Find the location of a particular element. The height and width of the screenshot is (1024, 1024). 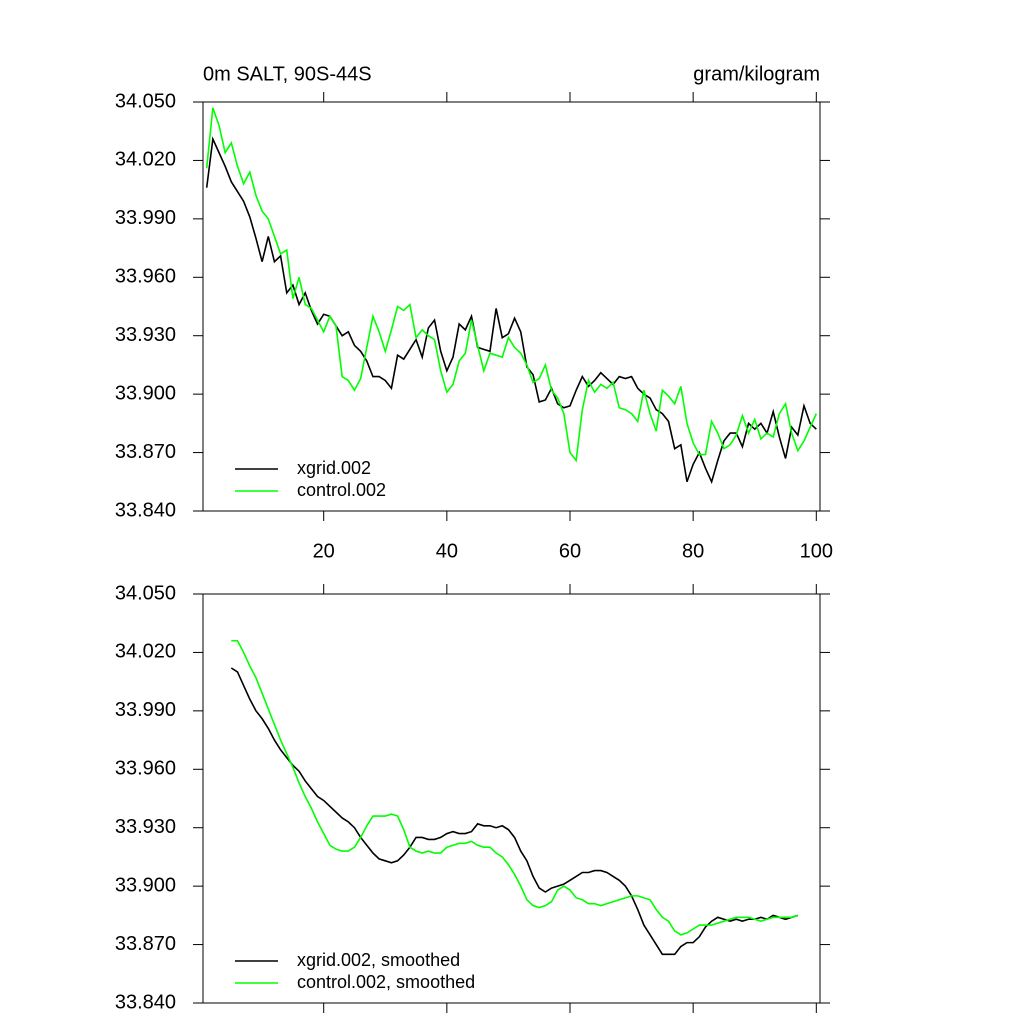

chart-title: 0m SALT, 90S-44S is located at coordinates (287, 74).